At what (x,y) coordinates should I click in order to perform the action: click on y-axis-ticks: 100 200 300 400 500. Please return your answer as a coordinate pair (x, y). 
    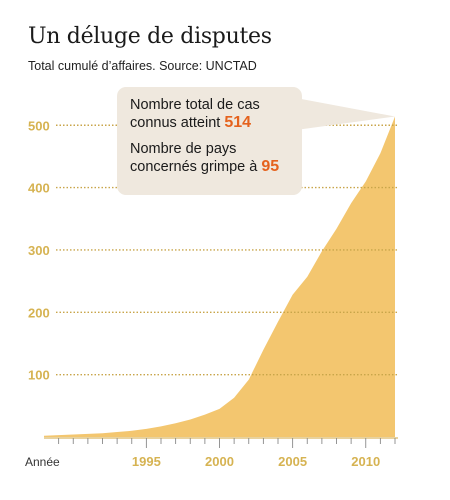
    Looking at the image, I should click on (39, 250).